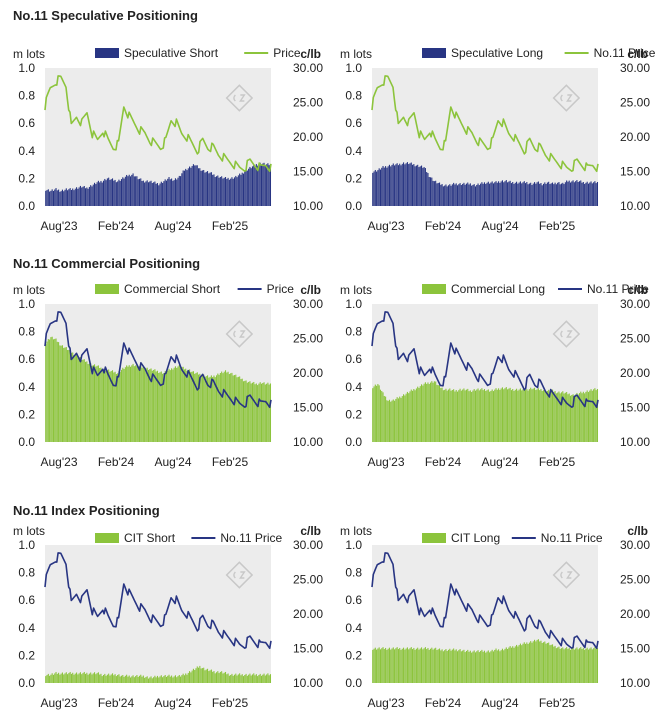 The height and width of the screenshot is (725, 660). What do you see at coordinates (29, 290) in the screenshot?
I see `left-axis-unit-label: m lots` at bounding box center [29, 290].